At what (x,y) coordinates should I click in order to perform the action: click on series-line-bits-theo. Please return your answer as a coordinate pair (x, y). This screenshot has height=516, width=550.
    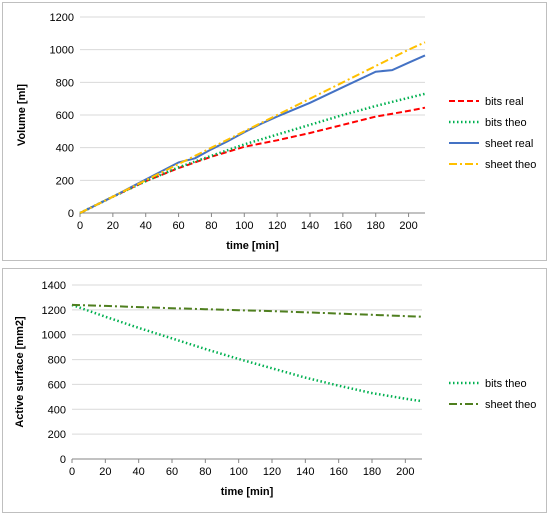
    Looking at the image, I should click on (247, 353).